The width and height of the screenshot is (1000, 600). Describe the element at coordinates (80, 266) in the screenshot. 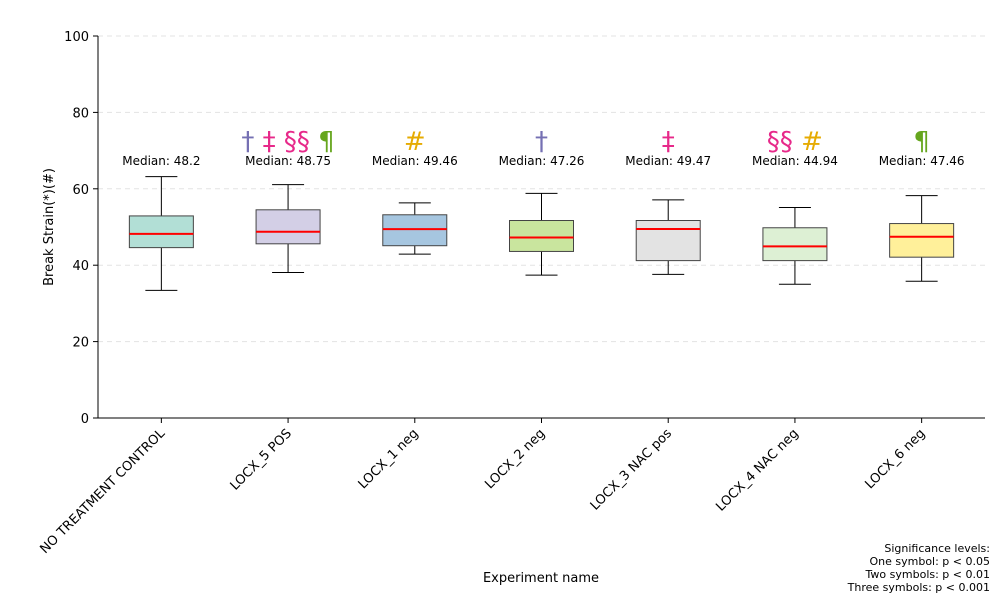

I see `y-tick-label: 40` at that location.